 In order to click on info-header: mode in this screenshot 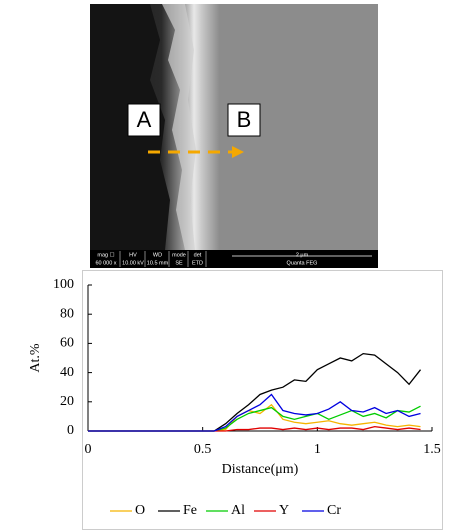, I will do `click(179, 255)`.